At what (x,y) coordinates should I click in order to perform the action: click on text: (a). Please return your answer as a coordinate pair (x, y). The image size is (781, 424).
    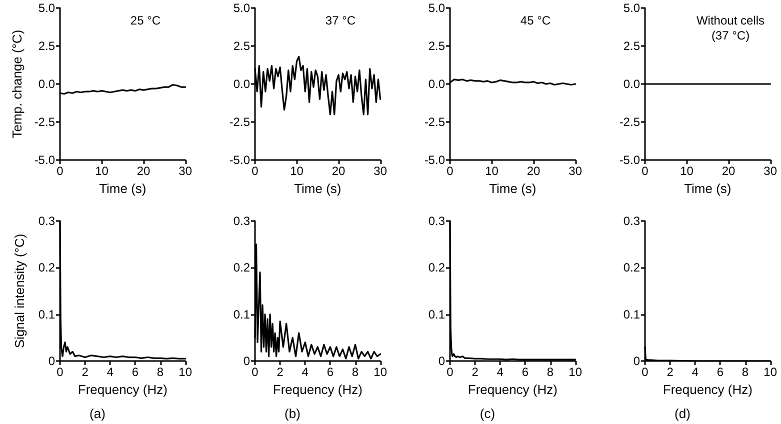
    Looking at the image, I should click on (98, 413).